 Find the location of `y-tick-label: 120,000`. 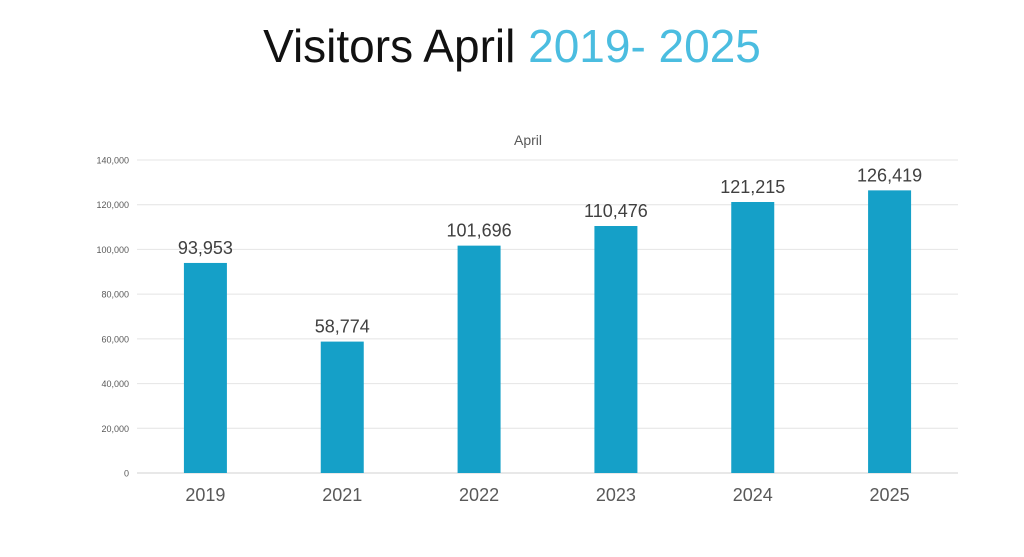

y-tick-label: 120,000 is located at coordinates (112, 205).